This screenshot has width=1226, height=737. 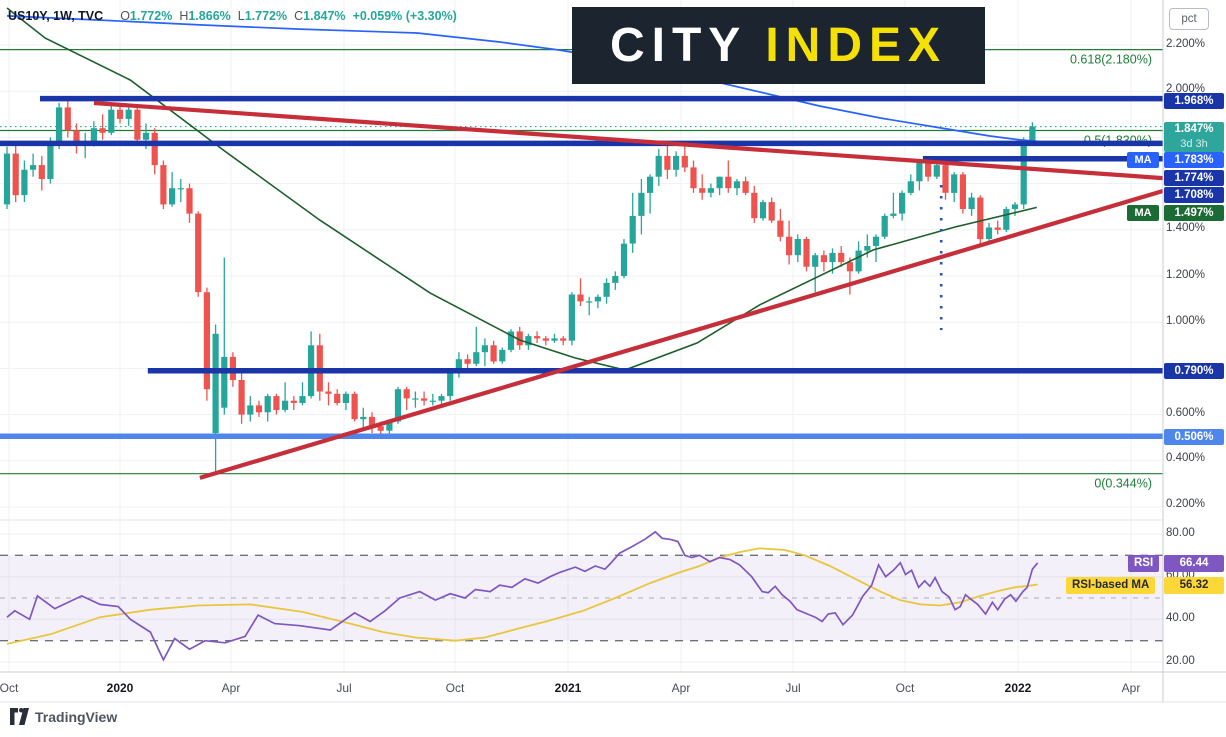 What do you see at coordinates (1194, 437) in the screenshot?
I see `price-level-label: 0.506%` at bounding box center [1194, 437].